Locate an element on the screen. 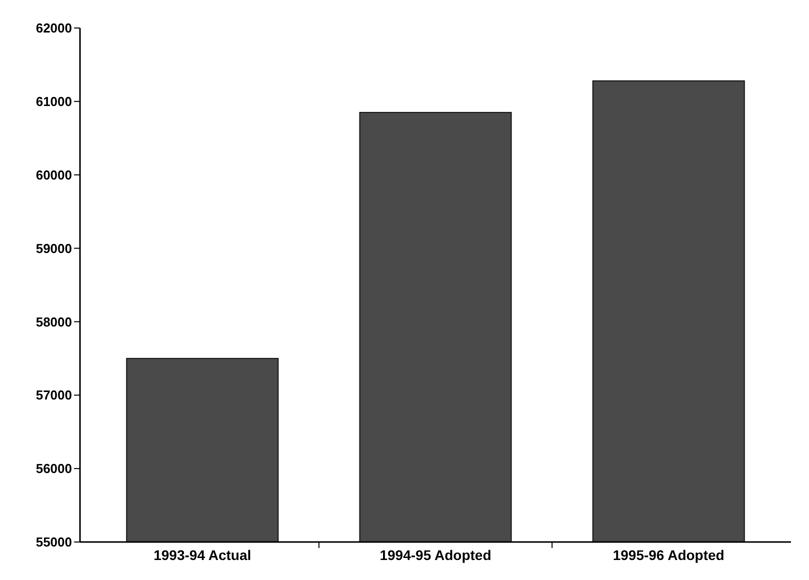 The height and width of the screenshot is (580, 809). y-tick-label: 59000 is located at coordinates (54, 248).